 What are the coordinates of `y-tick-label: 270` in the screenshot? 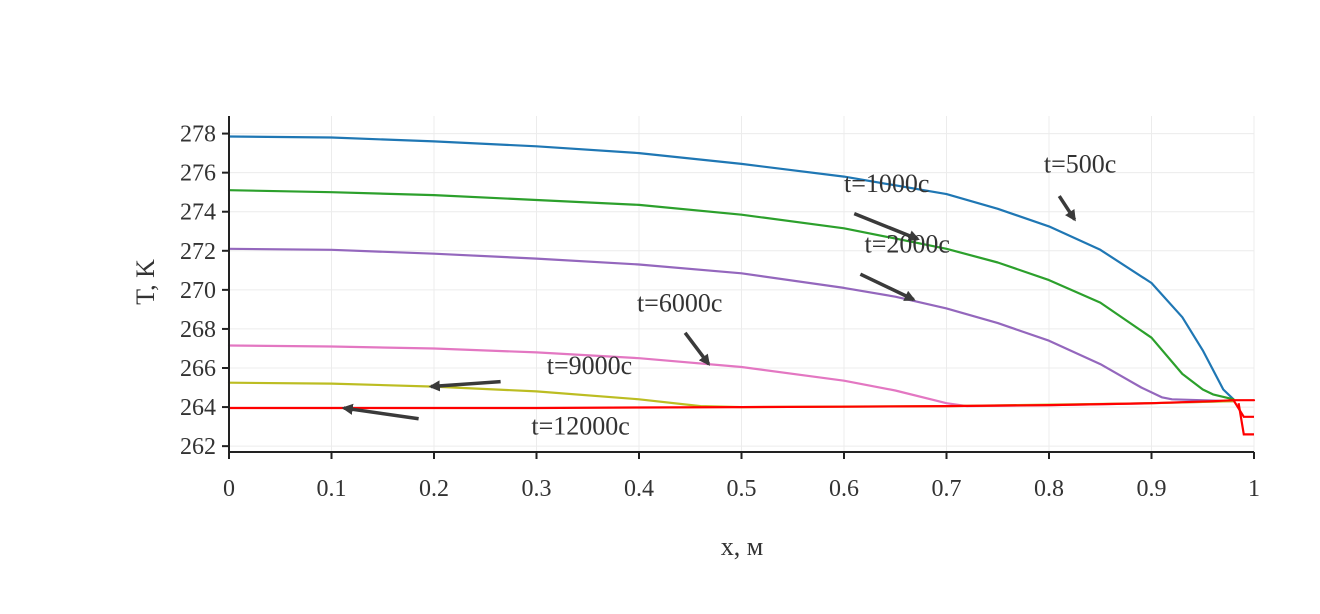 It's located at (198, 291).